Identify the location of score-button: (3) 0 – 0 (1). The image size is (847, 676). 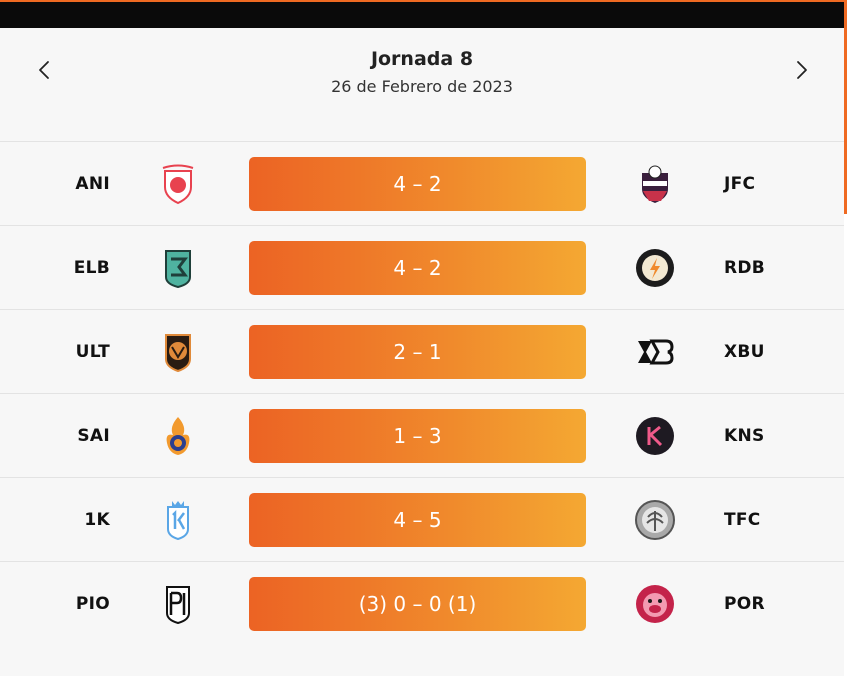
(417, 604).